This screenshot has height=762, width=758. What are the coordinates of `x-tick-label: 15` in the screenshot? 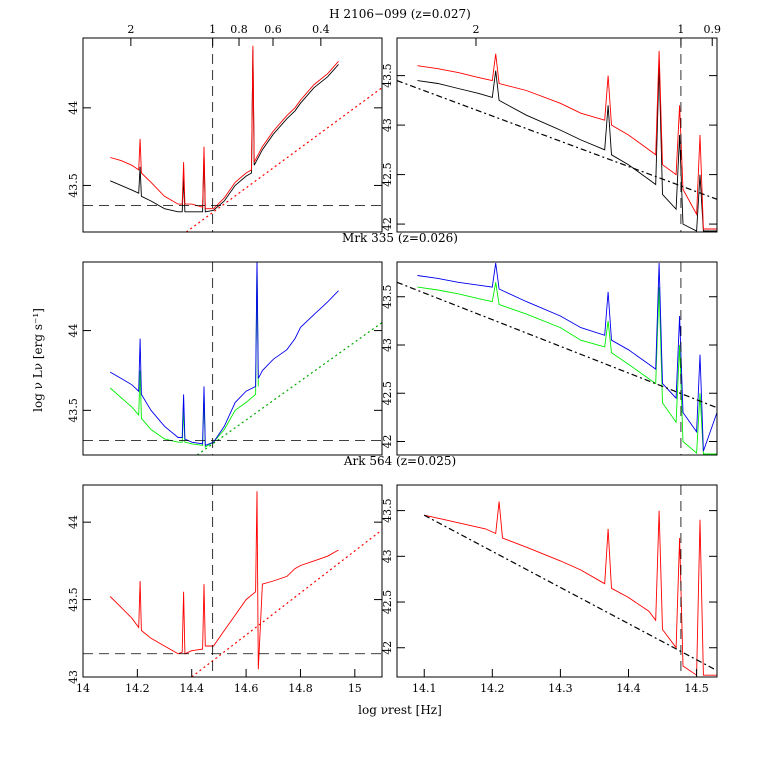 It's located at (355, 688).